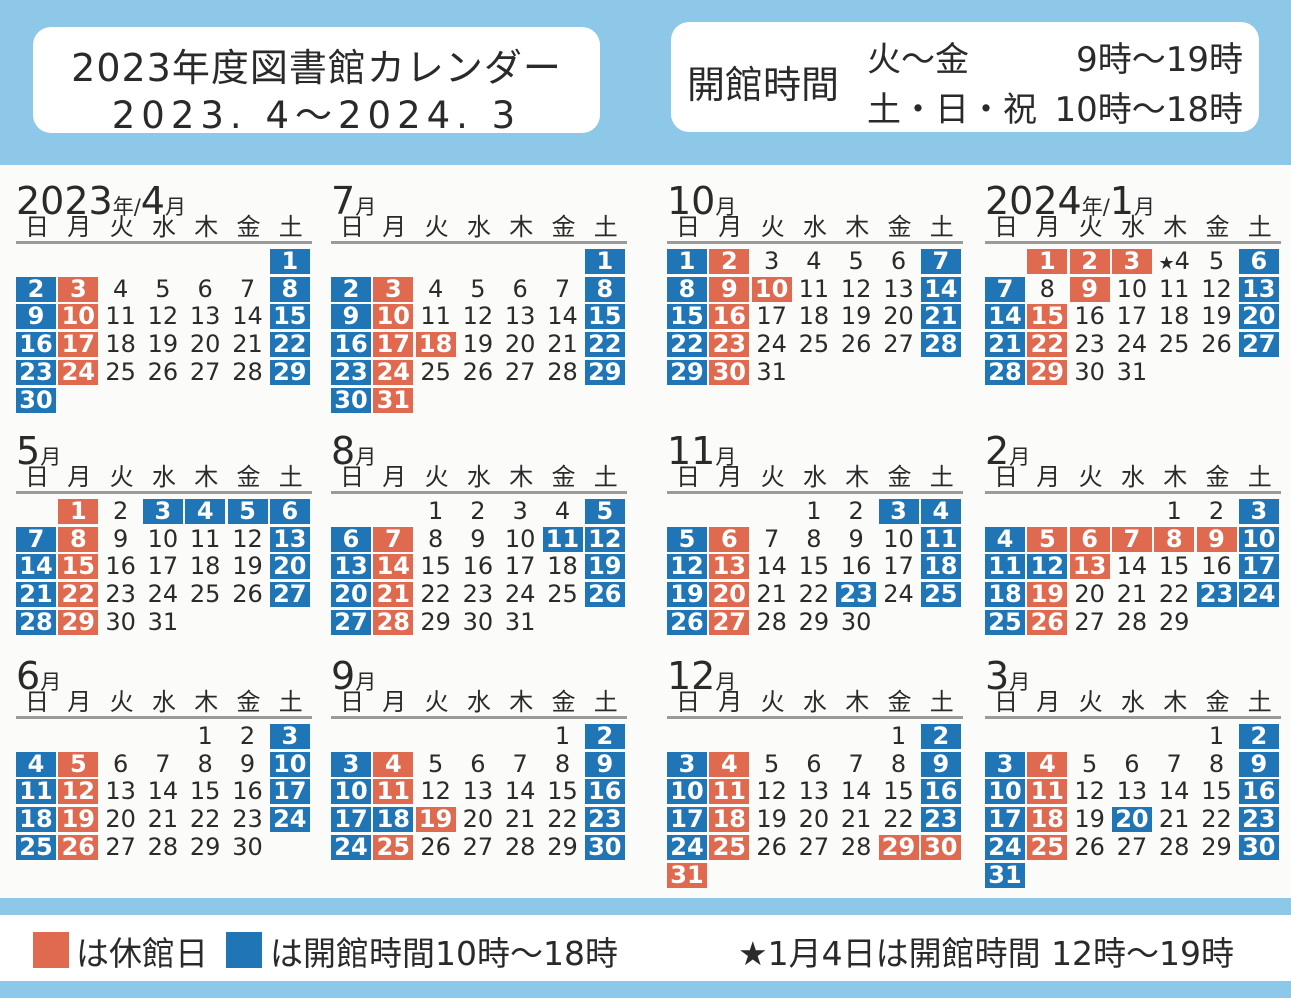 This screenshot has height=998, width=1291. I want to click on special-hours-date-cell: 18, so click(940, 567).